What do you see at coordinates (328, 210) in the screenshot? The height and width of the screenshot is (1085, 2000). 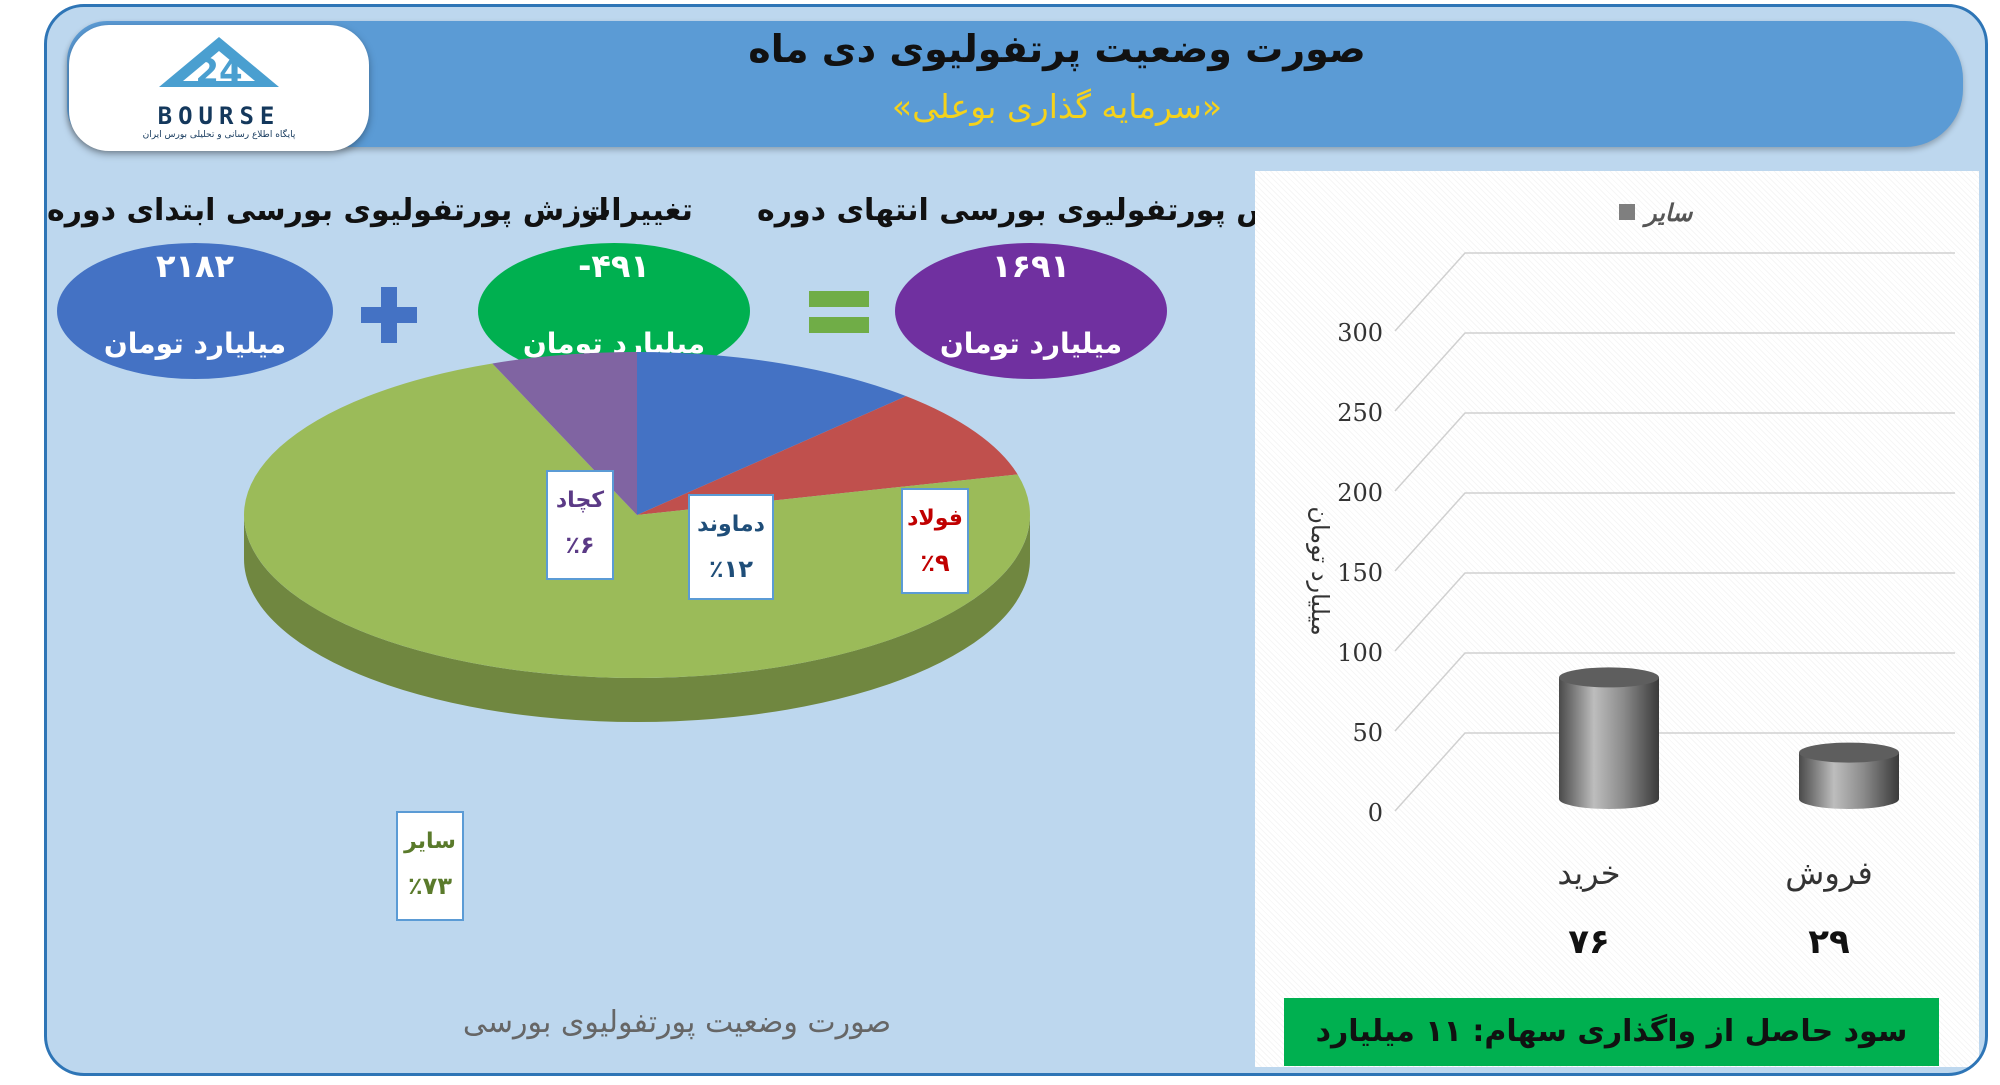 I see `start-value-label: ارزش پورتفولیوی بورسی ابتدای دوره` at bounding box center [328, 210].